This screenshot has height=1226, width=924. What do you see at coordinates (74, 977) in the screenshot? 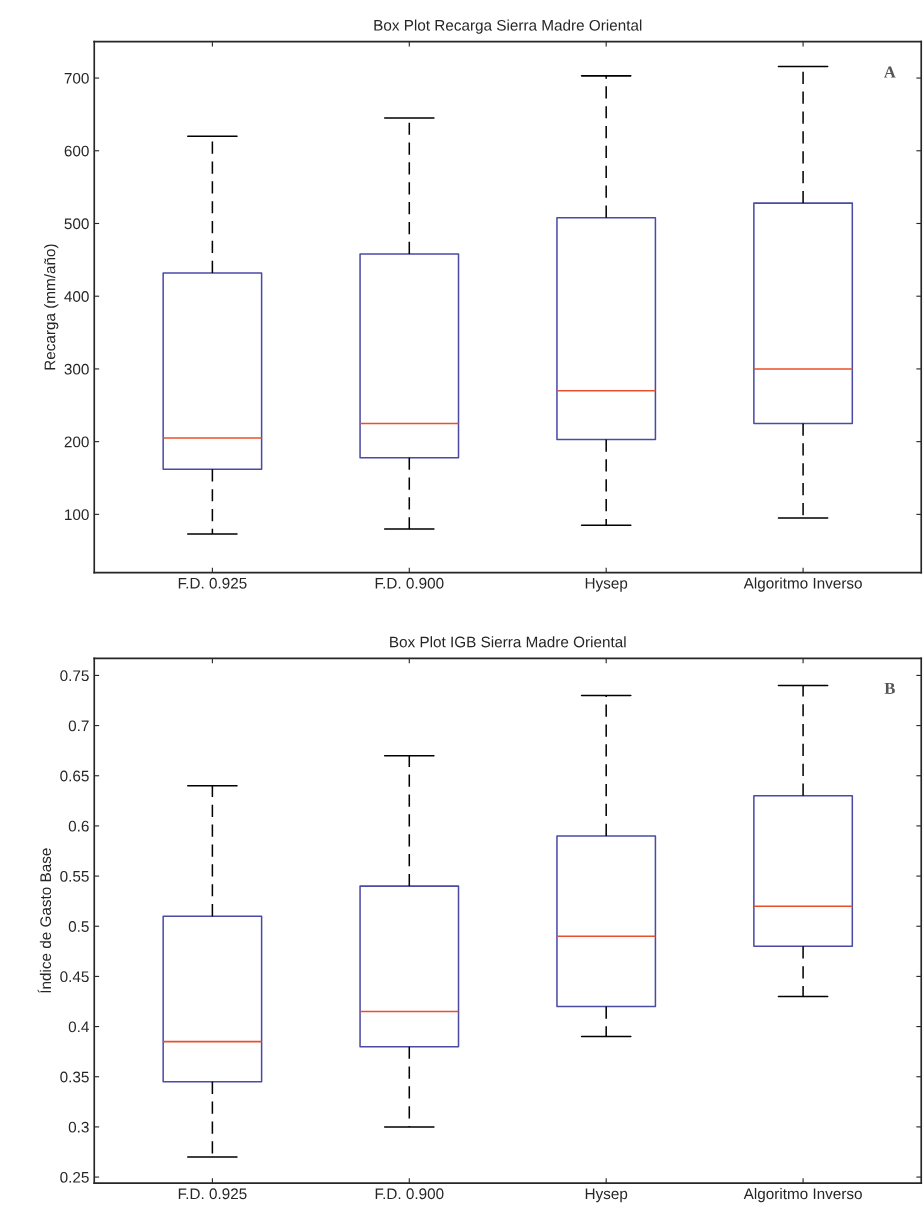
I see `y-tick-label: 0.45` at bounding box center [74, 977].